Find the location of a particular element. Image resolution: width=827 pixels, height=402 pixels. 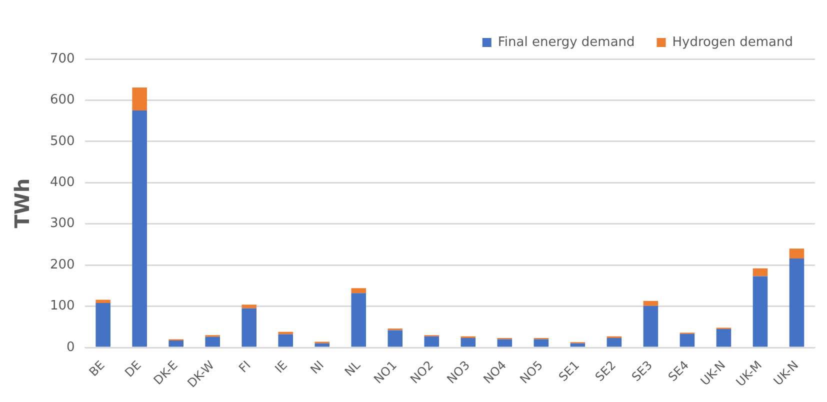

x-tick-label: SE1 is located at coordinates (569, 371).